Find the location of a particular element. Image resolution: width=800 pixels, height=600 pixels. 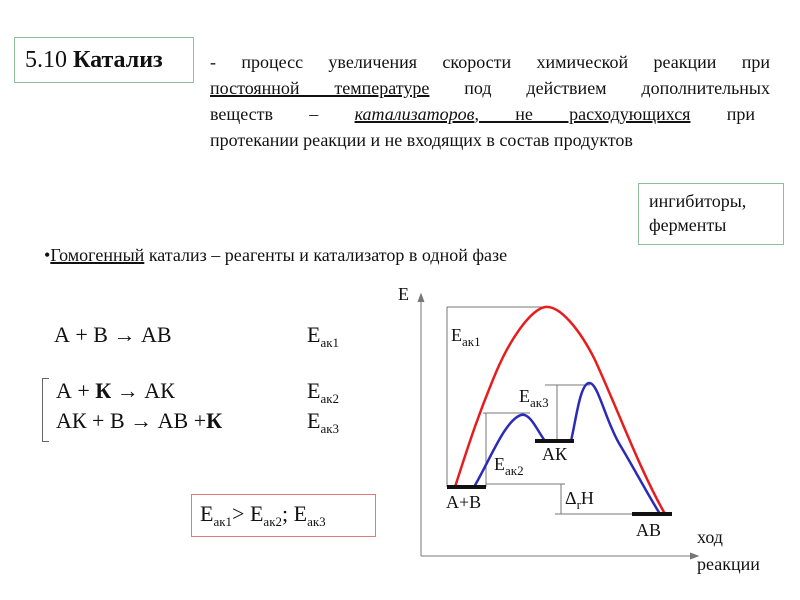

product-label: АВ is located at coordinates (649, 530).